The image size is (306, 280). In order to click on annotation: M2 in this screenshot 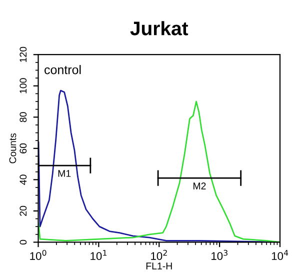, I will do `click(200, 186)`.